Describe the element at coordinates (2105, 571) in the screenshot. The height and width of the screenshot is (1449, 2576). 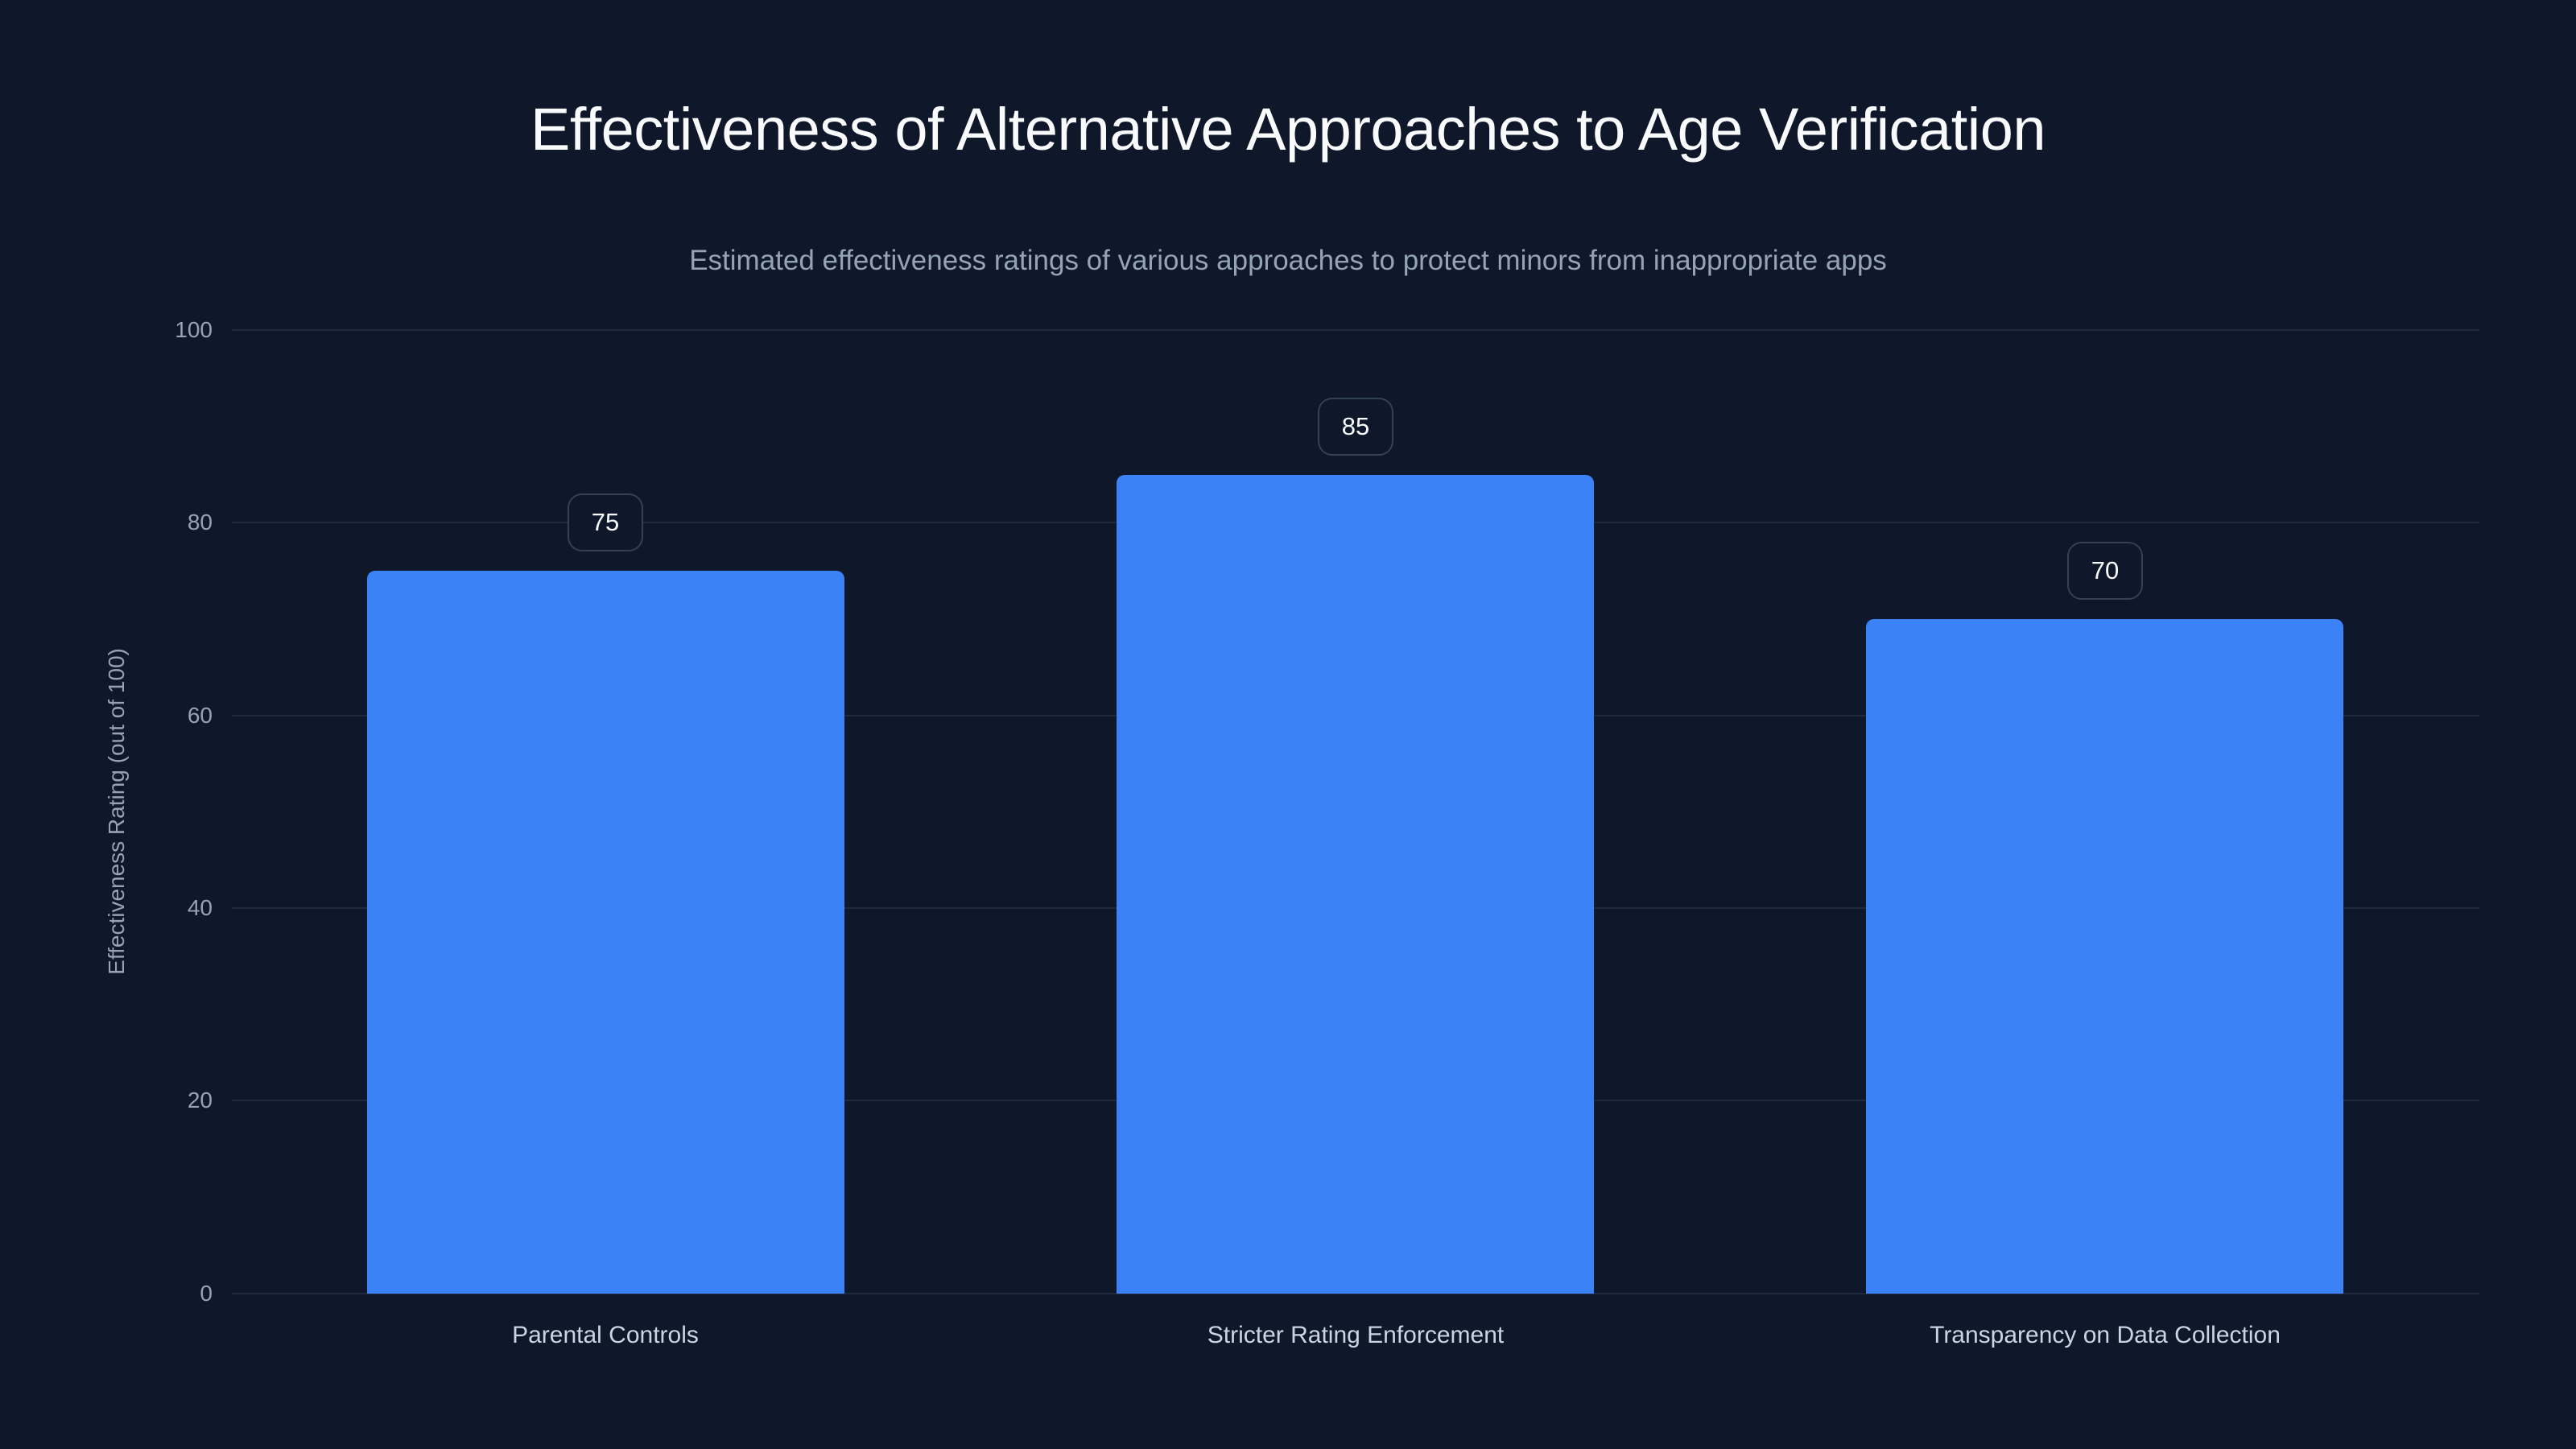
I see `data-label-transparency-data-collection: 70` at that location.